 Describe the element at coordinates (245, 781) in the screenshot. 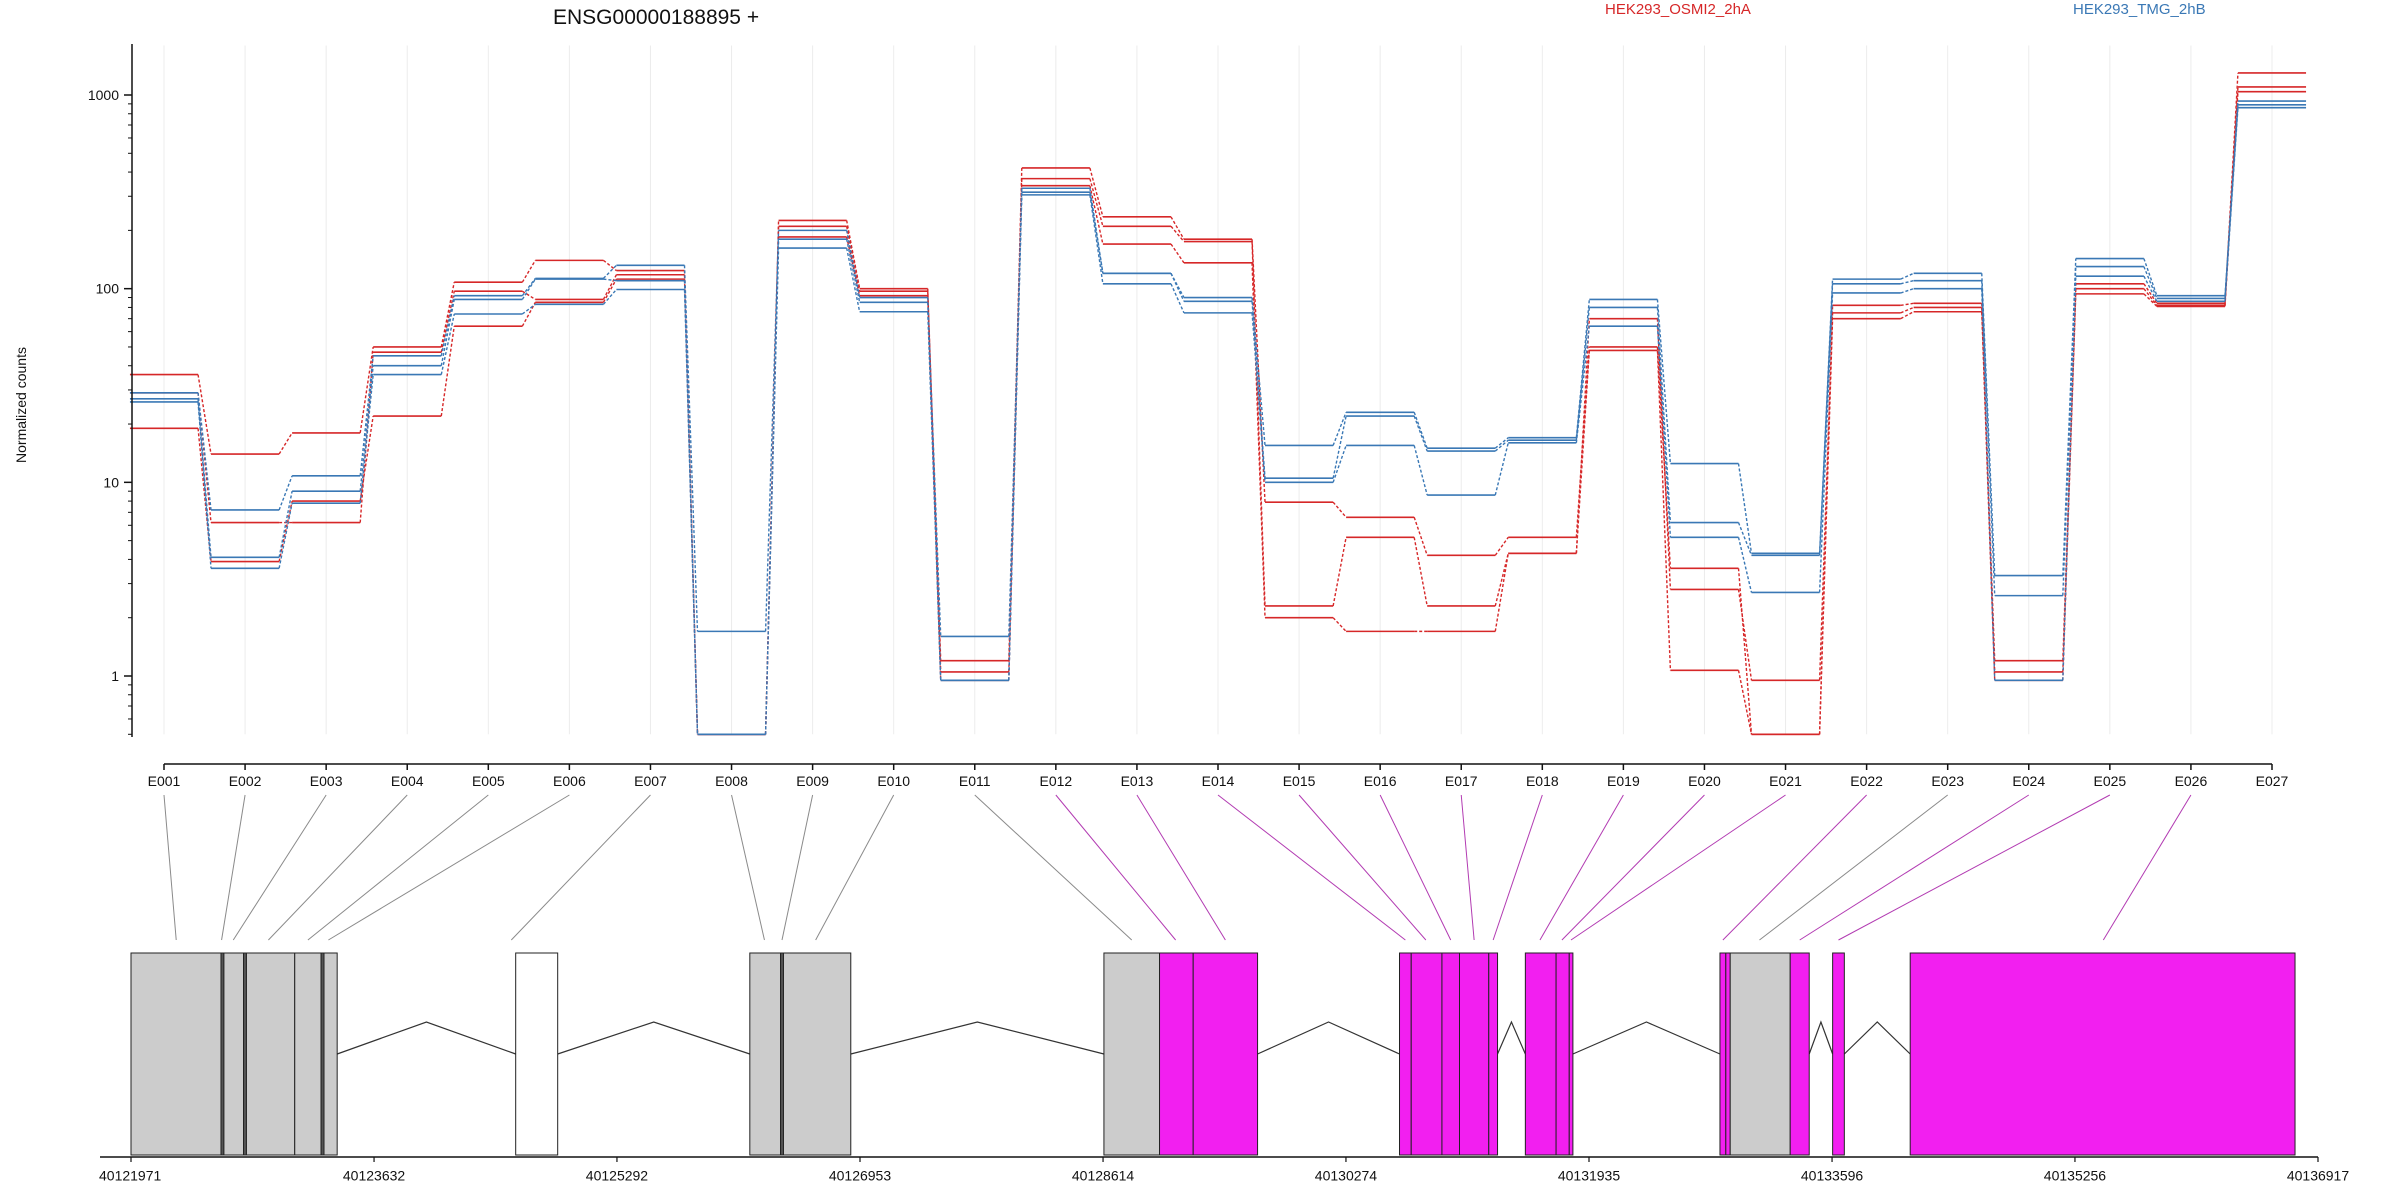

I see `x-tick-label-e002: E002` at that location.